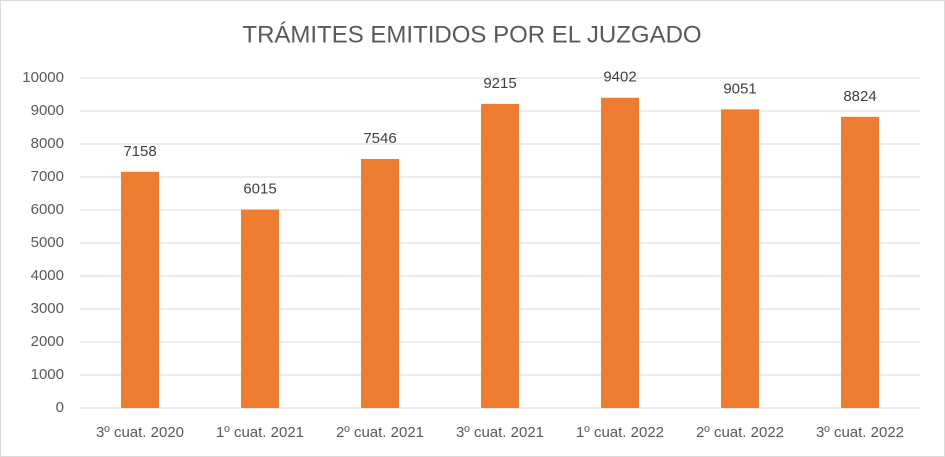 Image resolution: width=945 pixels, height=457 pixels. Describe the element at coordinates (499, 83) in the screenshot. I see `data-label: 9215` at that location.